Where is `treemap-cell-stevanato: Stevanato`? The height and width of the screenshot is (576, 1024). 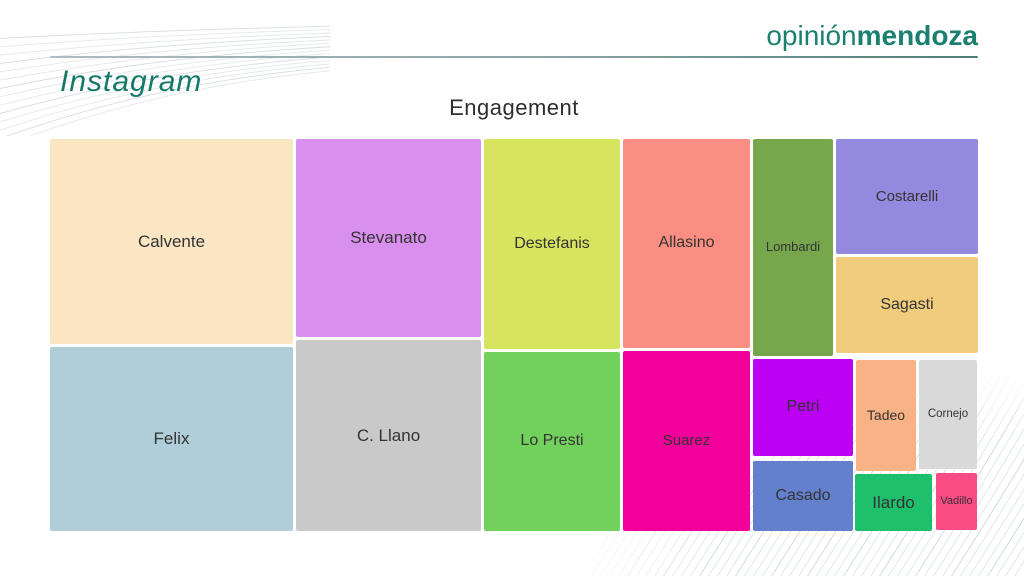 treemap-cell-stevanato: Stevanato is located at coordinates (388, 238).